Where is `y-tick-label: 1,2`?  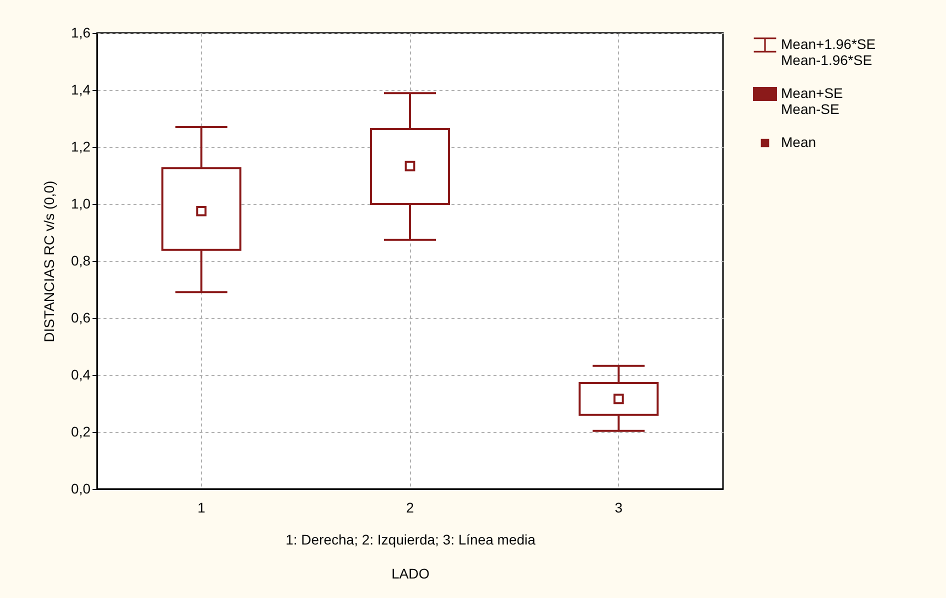
y-tick-label: 1,2 is located at coordinates (81, 146).